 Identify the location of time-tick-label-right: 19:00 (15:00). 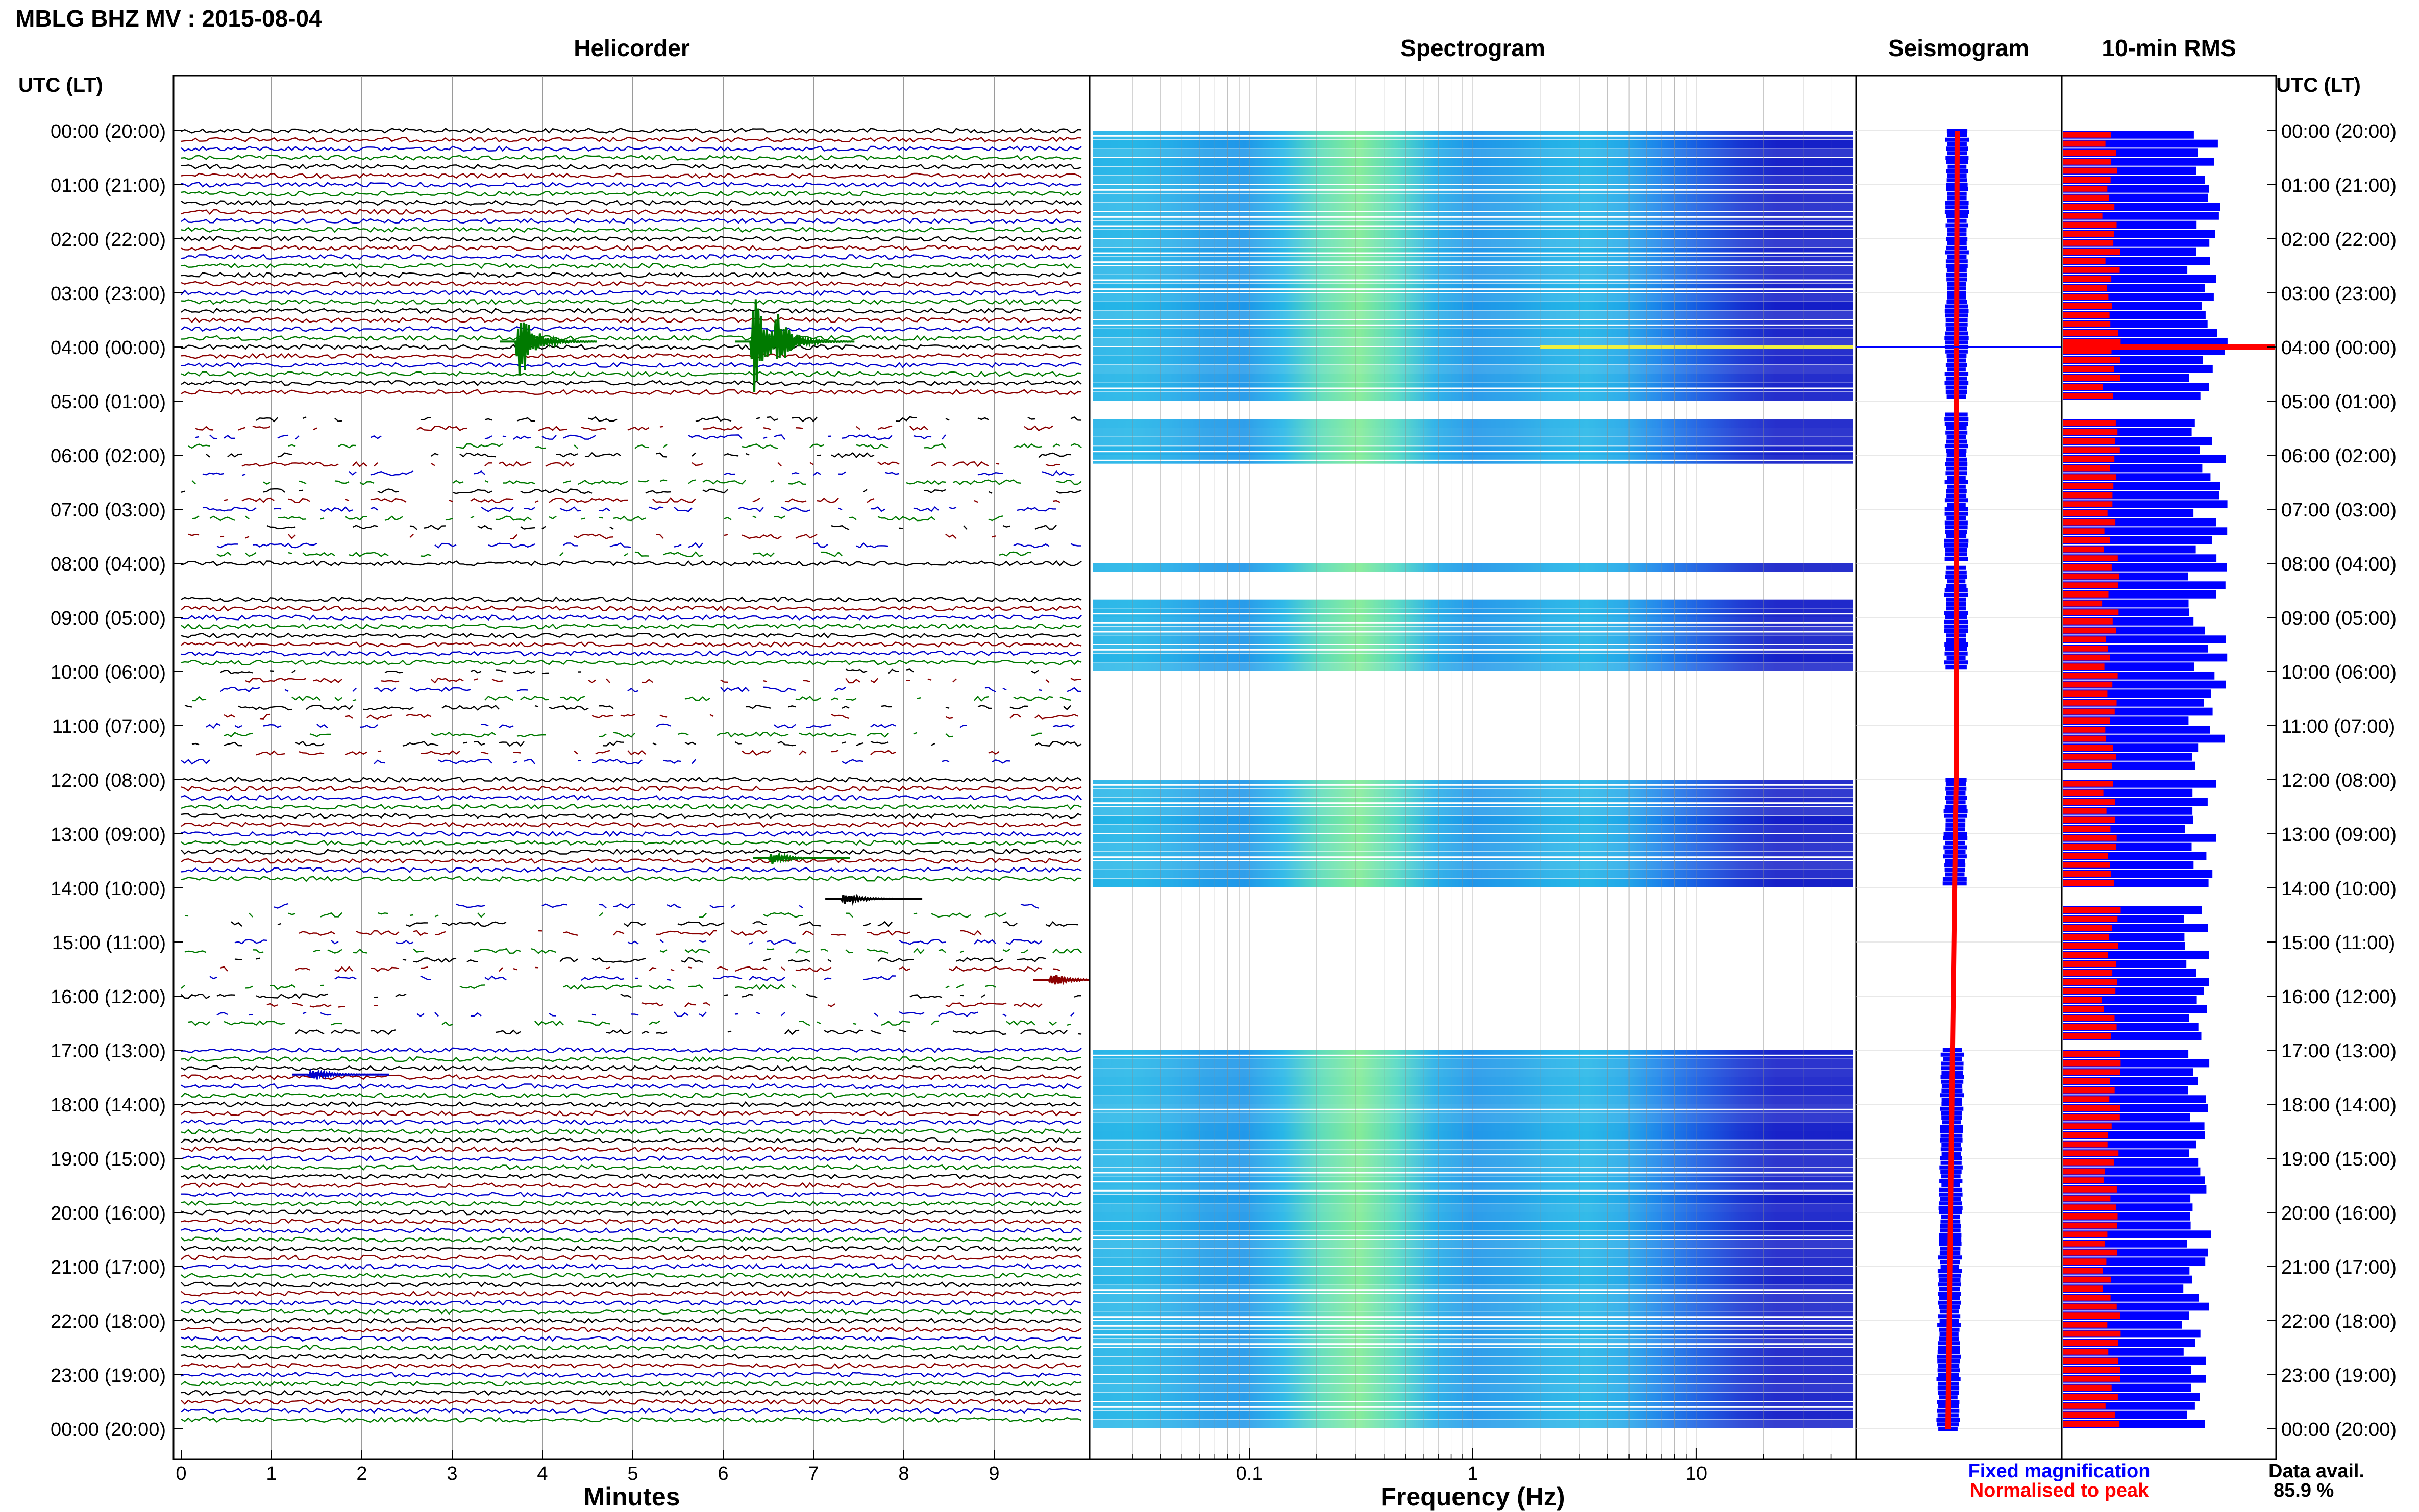
(2339, 1159).